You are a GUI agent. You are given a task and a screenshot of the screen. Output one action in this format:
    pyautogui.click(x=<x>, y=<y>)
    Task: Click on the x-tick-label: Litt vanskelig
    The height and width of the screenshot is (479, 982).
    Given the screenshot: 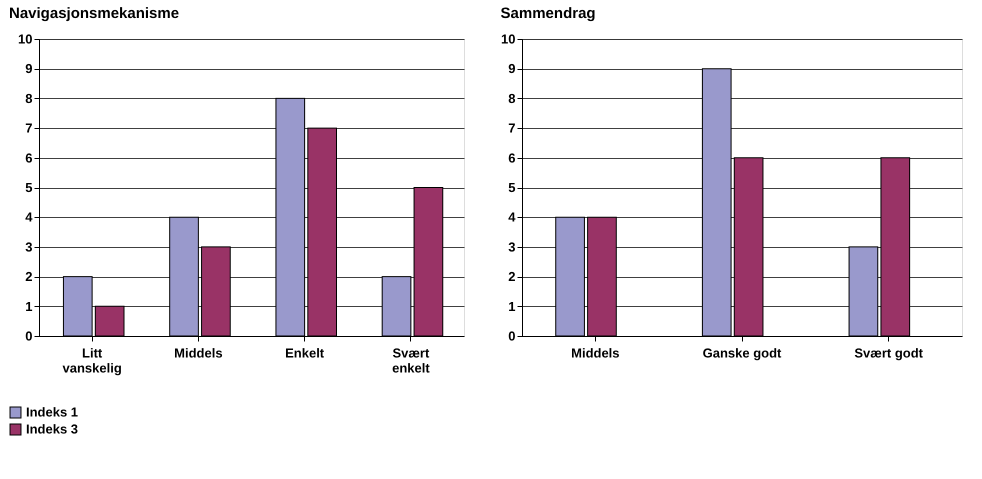 What is the action you would take?
    pyautogui.click(x=92, y=361)
    